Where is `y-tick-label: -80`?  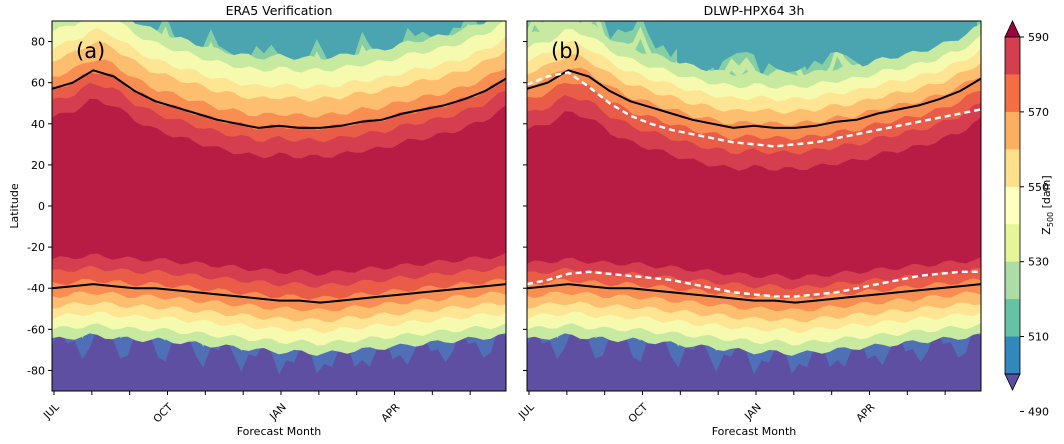 y-tick-label: -80 is located at coordinates (36, 370).